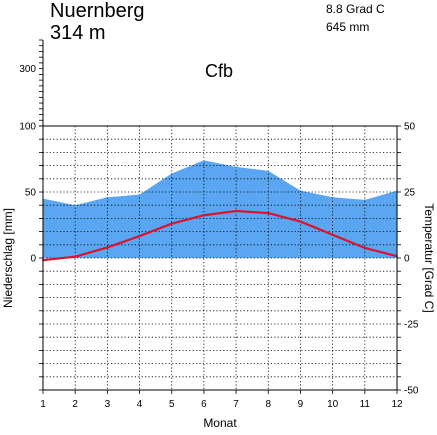  Describe the element at coordinates (27, 69) in the screenshot. I see `left-tick-label: 300` at that location.